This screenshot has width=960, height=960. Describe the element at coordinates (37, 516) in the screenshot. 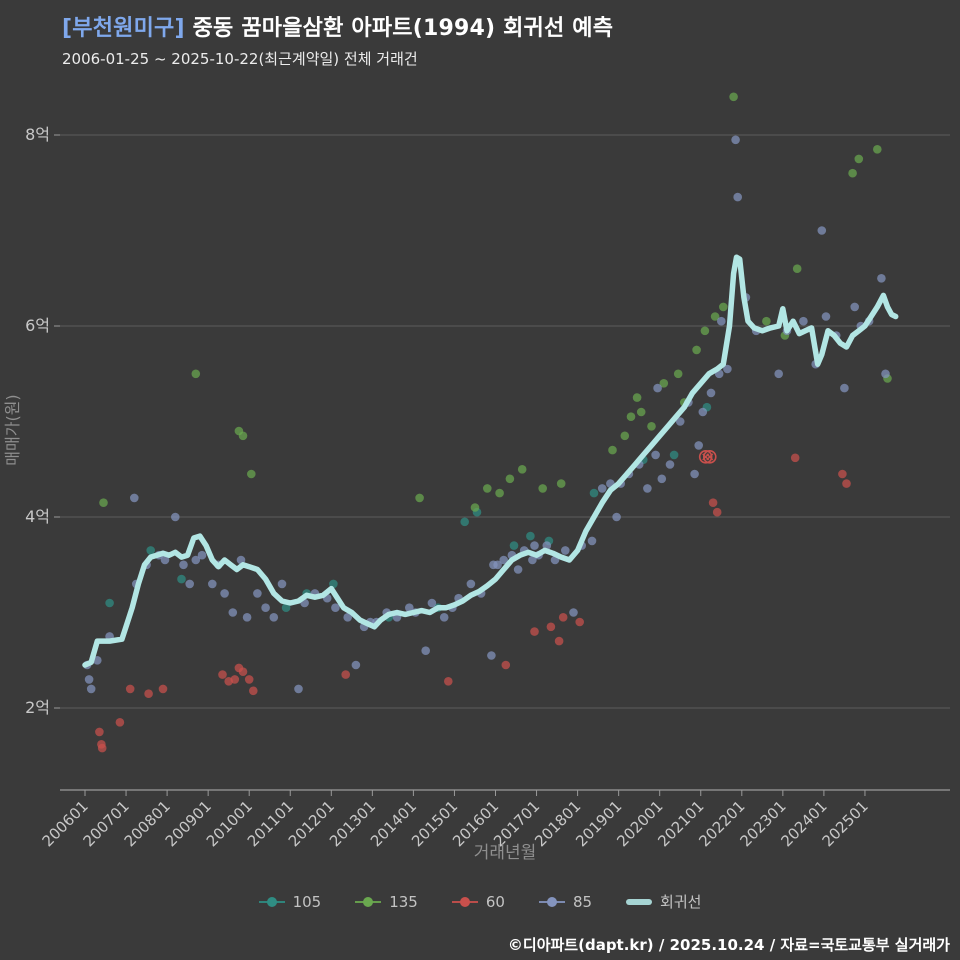

I see `y-tick-label: 4억` at that location.